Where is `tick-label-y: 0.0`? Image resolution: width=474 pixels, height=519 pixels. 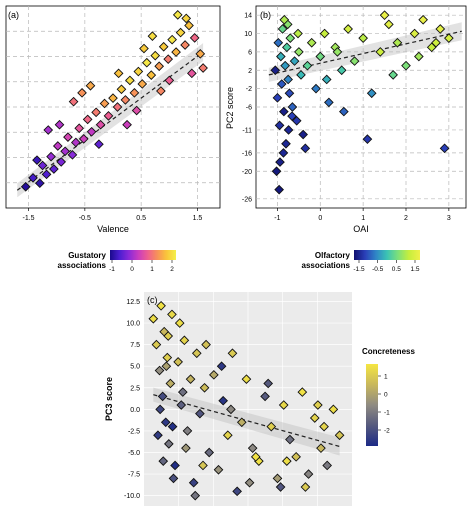
tick-label-y: 0.0 is located at coordinates (135, 410).